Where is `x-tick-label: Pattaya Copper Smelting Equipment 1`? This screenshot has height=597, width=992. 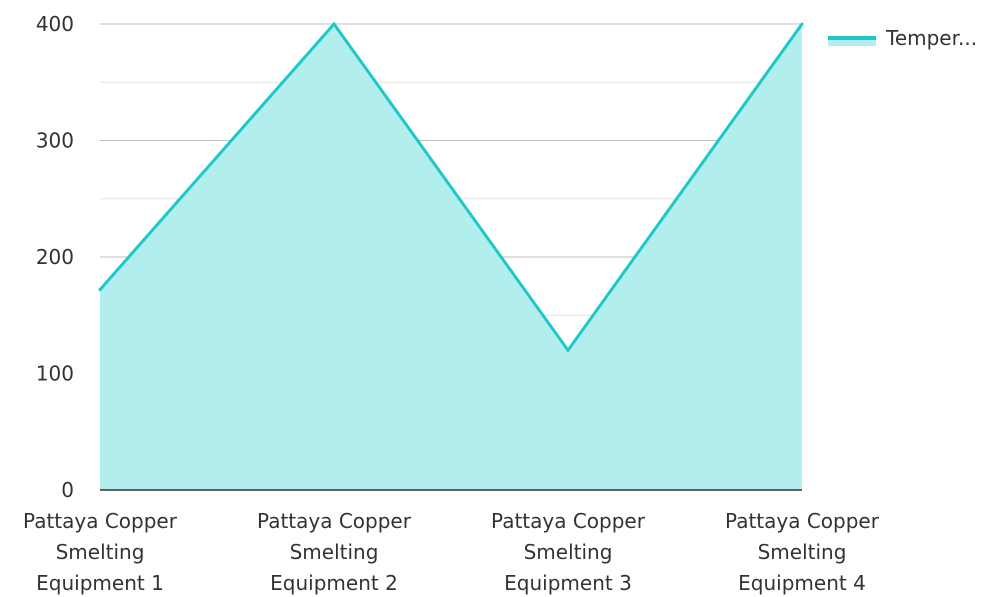 x-tick-label: Pattaya Copper Smelting Equipment 1 is located at coordinates (100, 552).